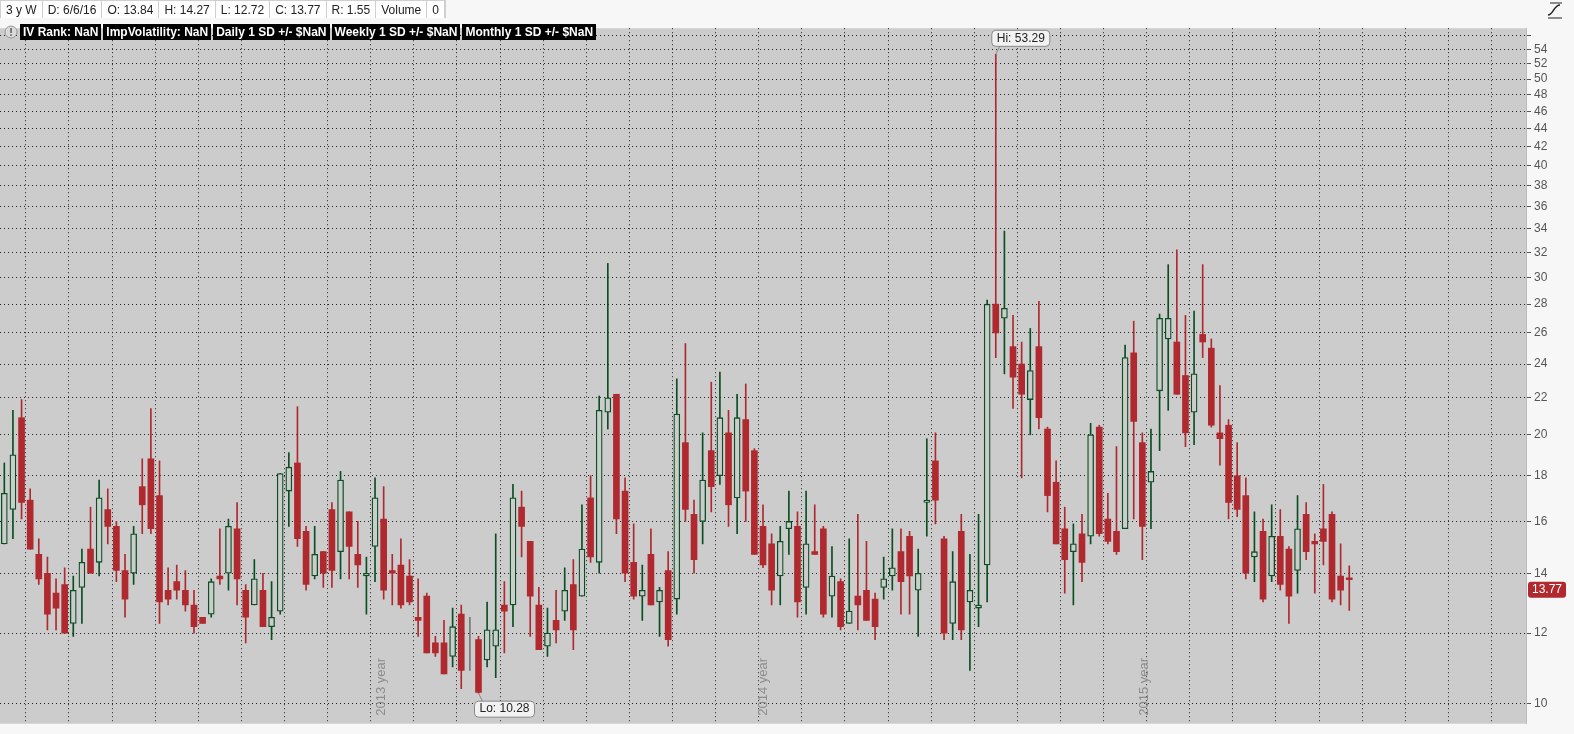  What do you see at coordinates (1541, 48) in the screenshot?
I see `y-tick-label: 54` at bounding box center [1541, 48].